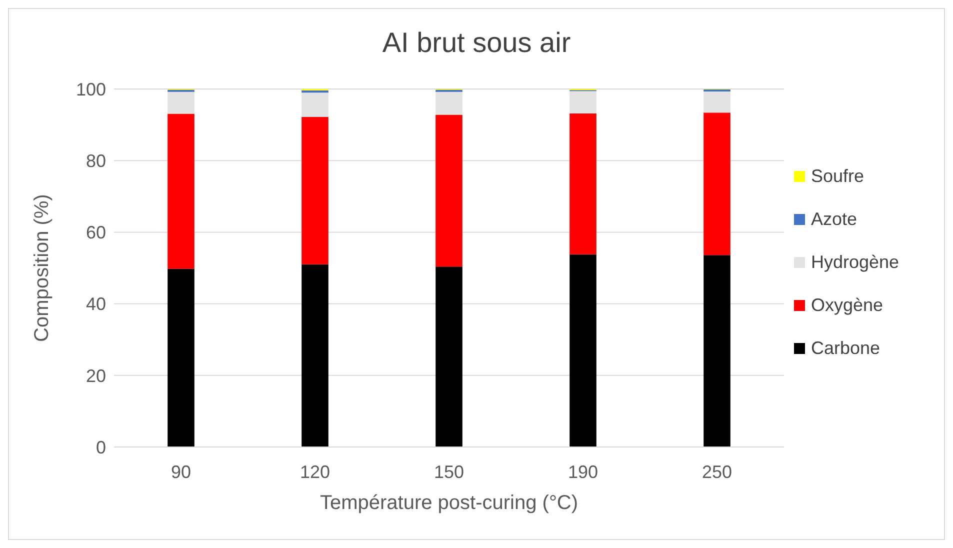 The image size is (953, 548). I want to click on y-tick-label: 20, so click(96, 376).